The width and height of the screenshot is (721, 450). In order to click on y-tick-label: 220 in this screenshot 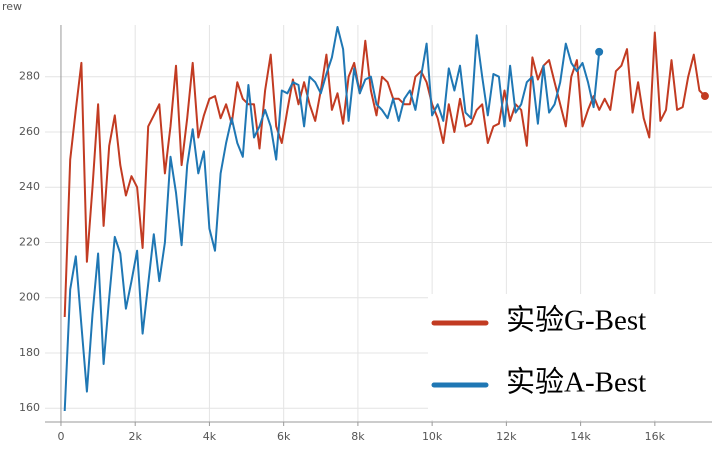, I will do `click(29, 241)`.